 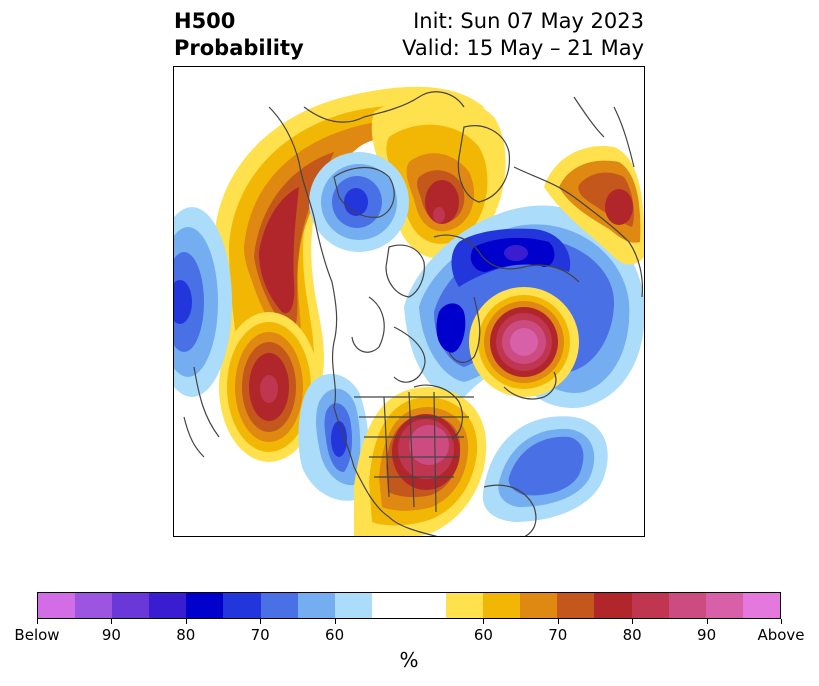 What do you see at coordinates (203, 302) in the screenshot?
I see `anomaly-below-west-pacific` at bounding box center [203, 302].